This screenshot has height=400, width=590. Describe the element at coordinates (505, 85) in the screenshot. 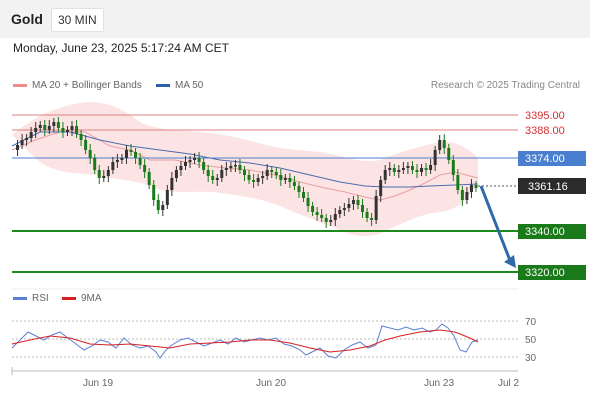

I see `copyright: Research © 2025 Trading Central` at that location.